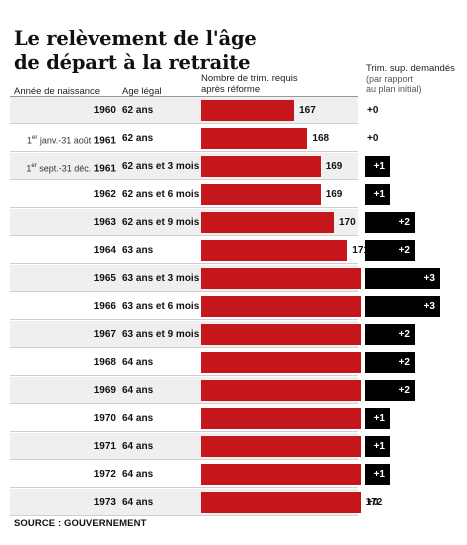 The width and height of the screenshot is (467, 545). I want to click on birth-year-number: 1970, so click(104, 418).